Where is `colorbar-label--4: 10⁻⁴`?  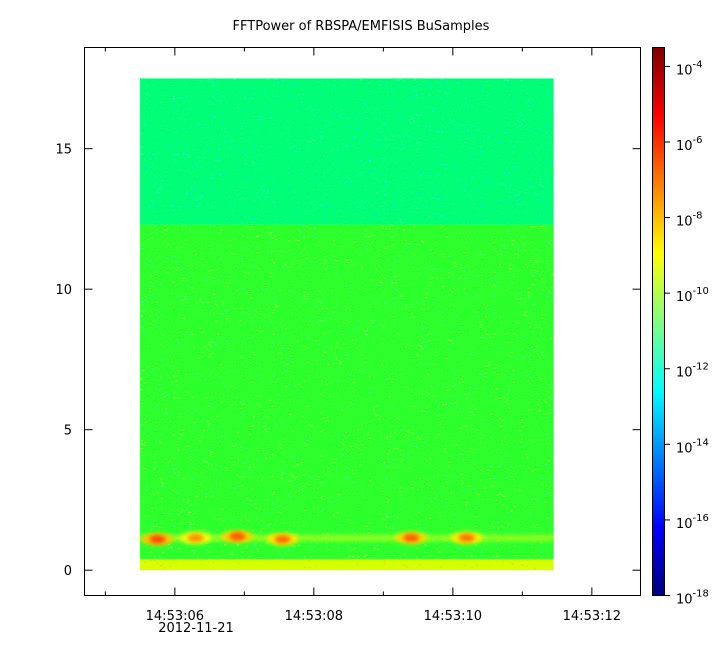
colorbar-label--4: 10⁻⁴ is located at coordinates (689, 68).